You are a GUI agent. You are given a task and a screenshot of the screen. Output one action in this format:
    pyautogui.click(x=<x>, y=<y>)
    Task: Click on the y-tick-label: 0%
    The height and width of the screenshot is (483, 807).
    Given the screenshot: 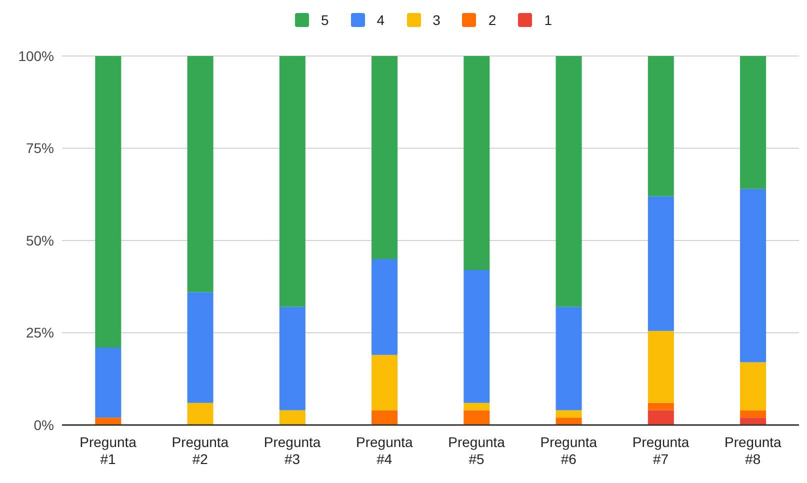 What is the action you would take?
    pyautogui.click(x=44, y=424)
    